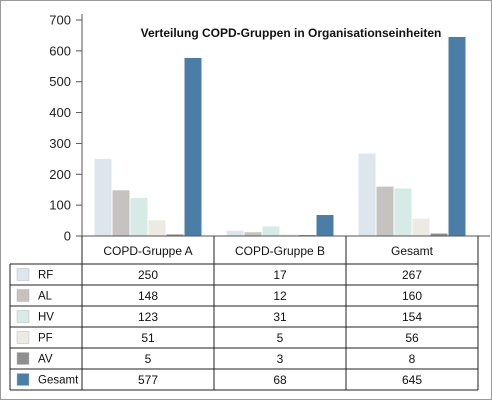 Image resolution: width=492 pixels, height=400 pixels. Describe the element at coordinates (60, 50) in the screenshot. I see `y-tick-label: 600` at that location.